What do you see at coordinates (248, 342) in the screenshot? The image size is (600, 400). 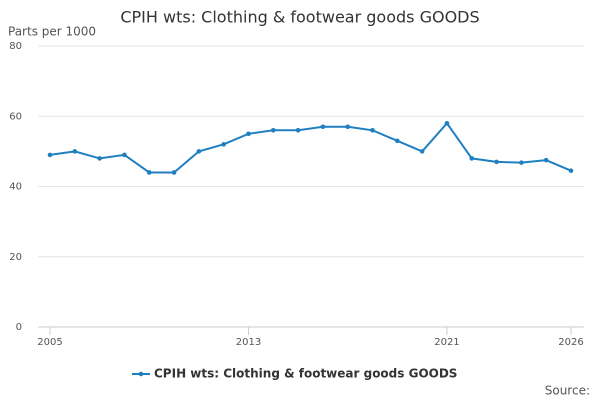 I see `x-tick-label: 2013` at bounding box center [248, 342].